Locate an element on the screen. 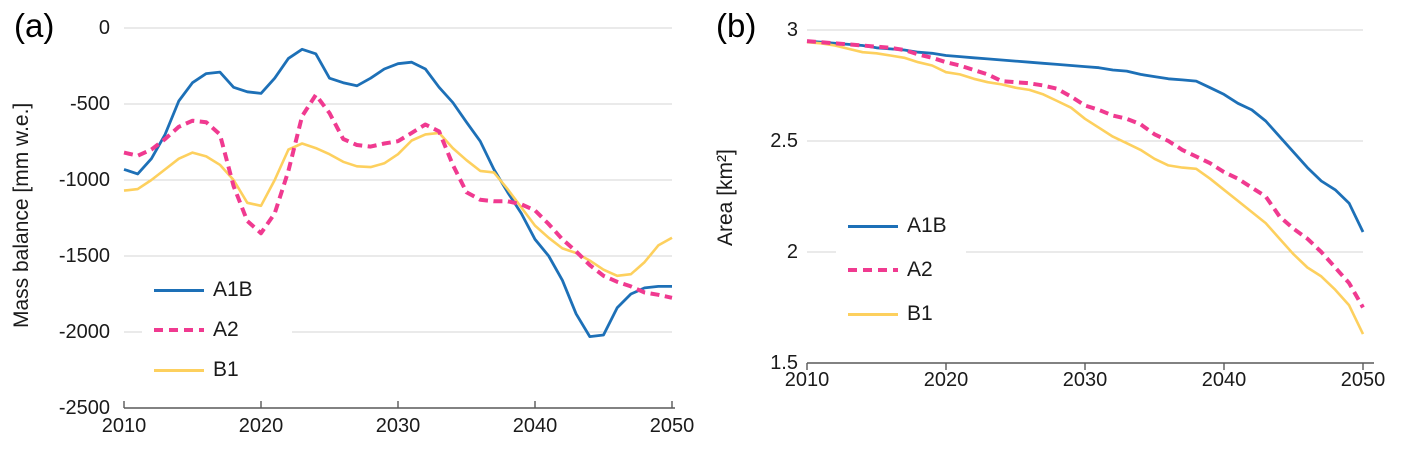  y-tick-label: 3 is located at coordinates (792, 30).